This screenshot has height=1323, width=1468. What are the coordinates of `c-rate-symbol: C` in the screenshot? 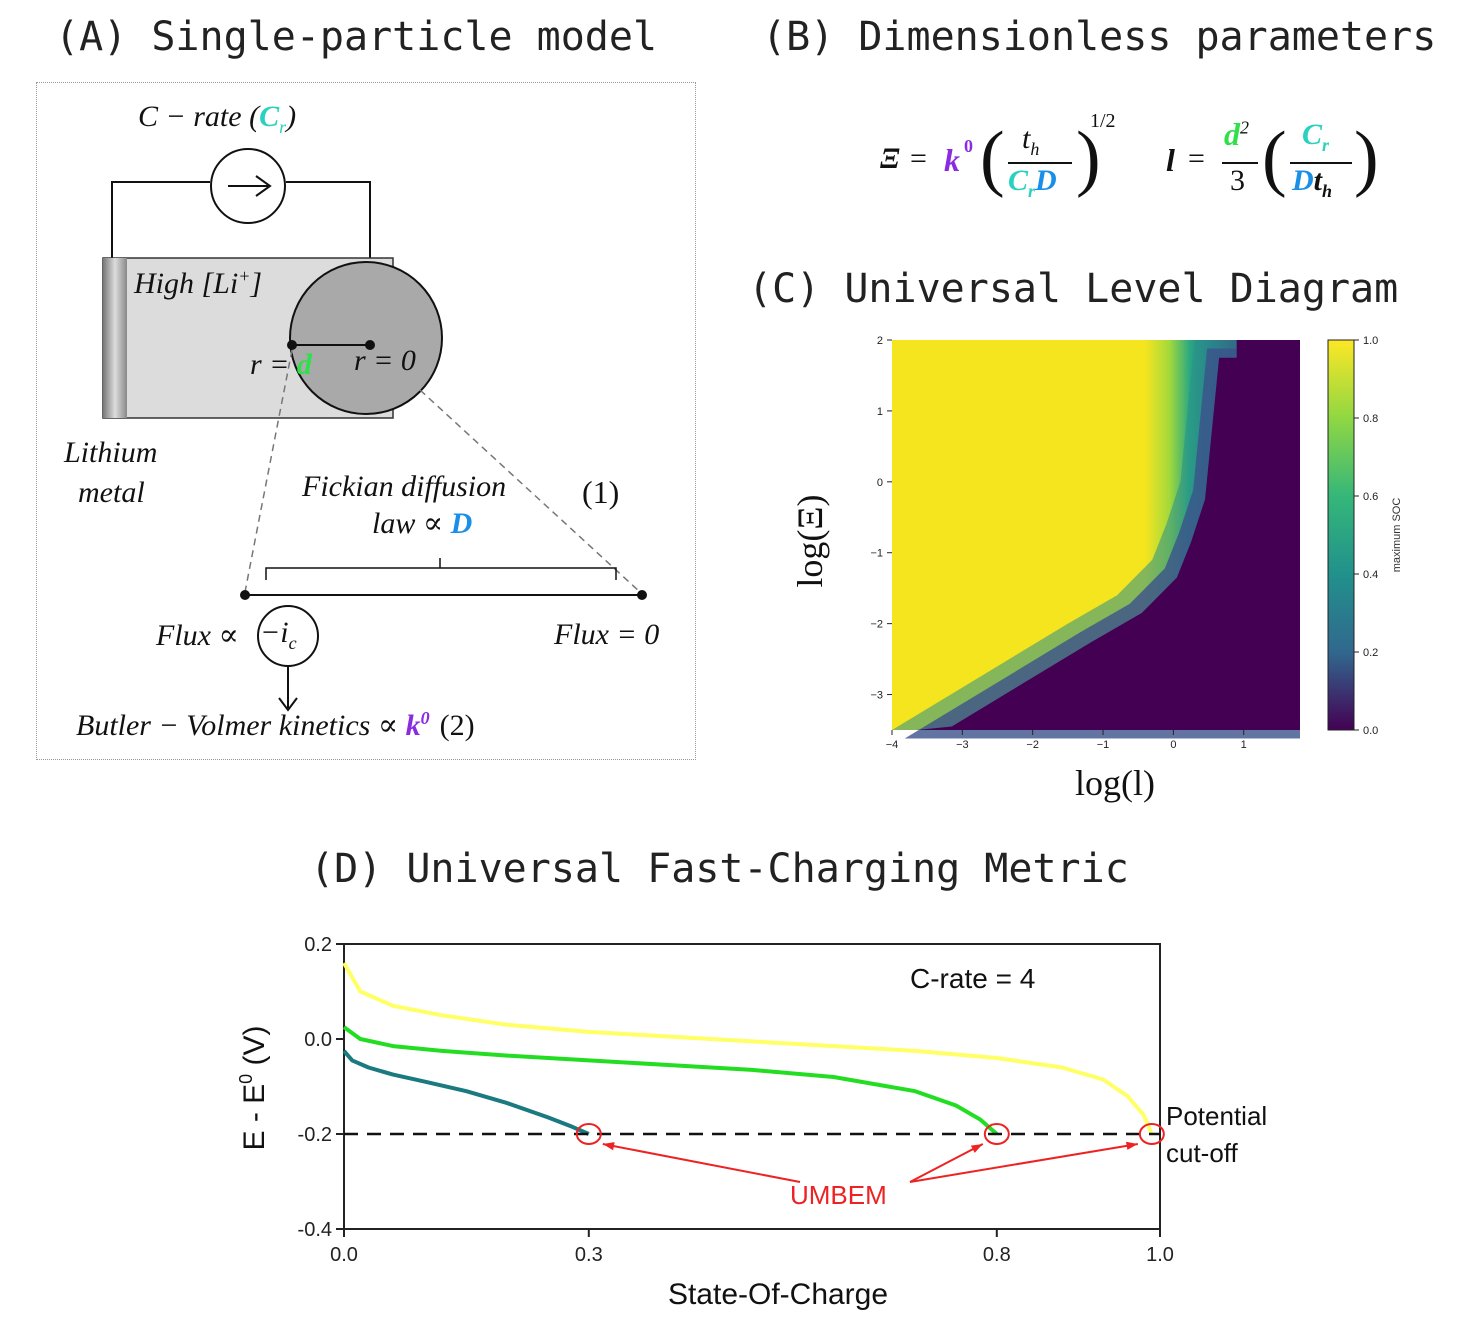 It's located at (269, 116).